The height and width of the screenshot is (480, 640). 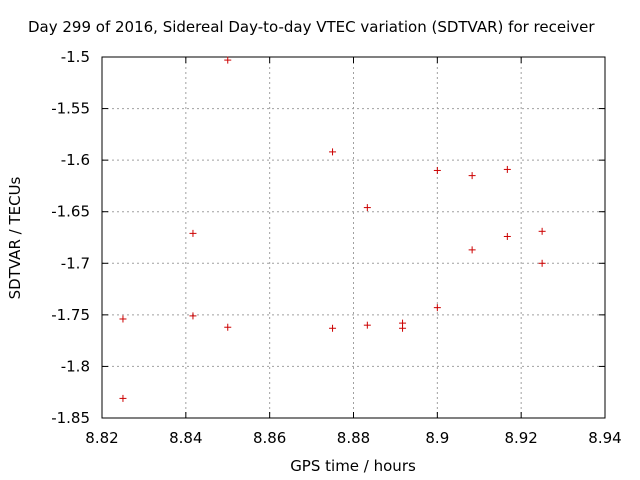 I want to click on x-tick-label: 8.88, so click(x=353, y=438).